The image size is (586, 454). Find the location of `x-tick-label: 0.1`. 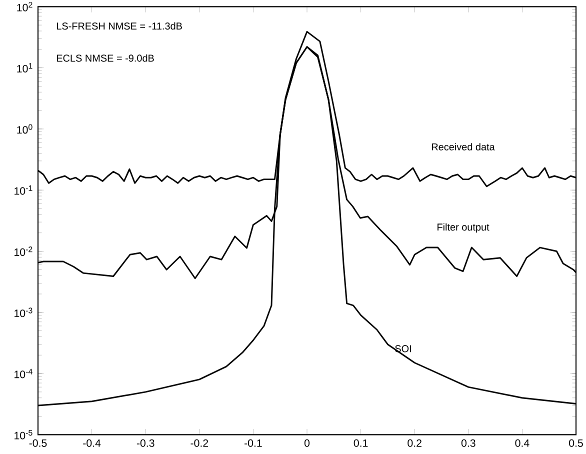

x-tick-label: 0.1 is located at coordinates (361, 443).